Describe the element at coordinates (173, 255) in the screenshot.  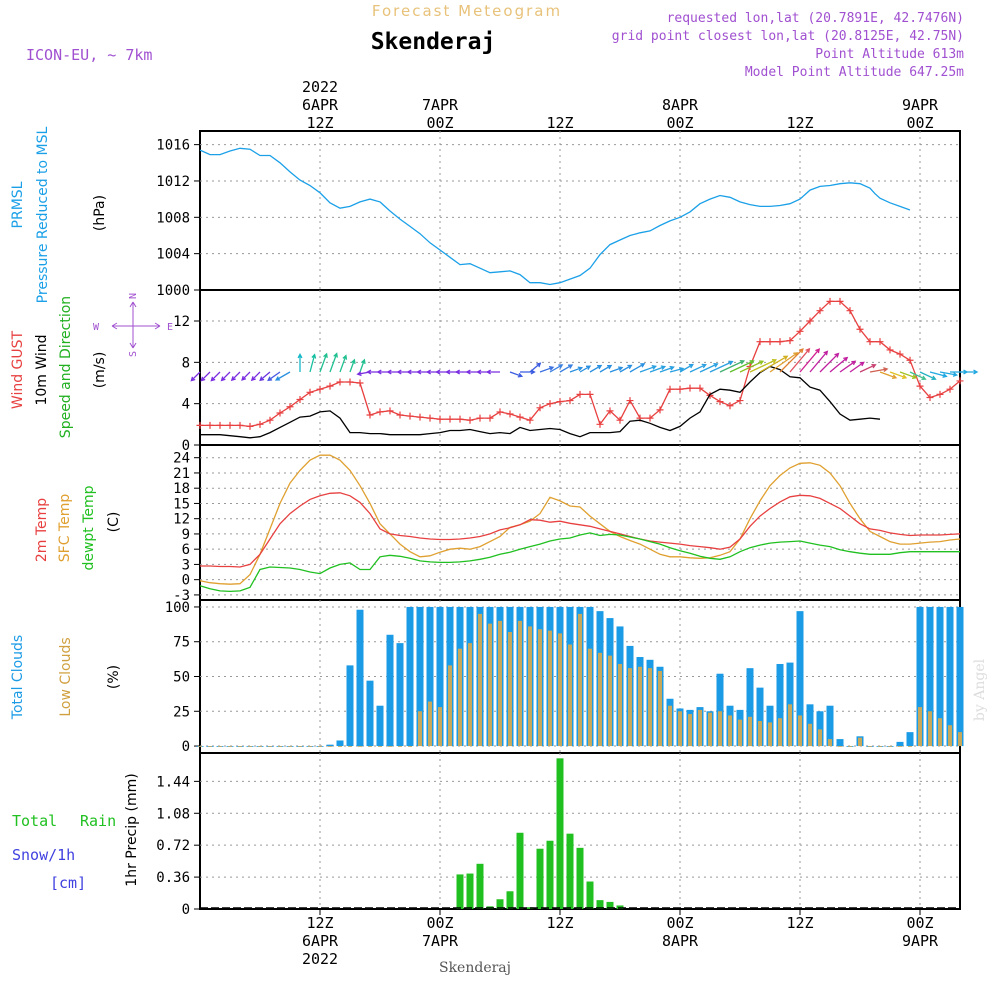
I see `y-tick-label: 1004` at that location.